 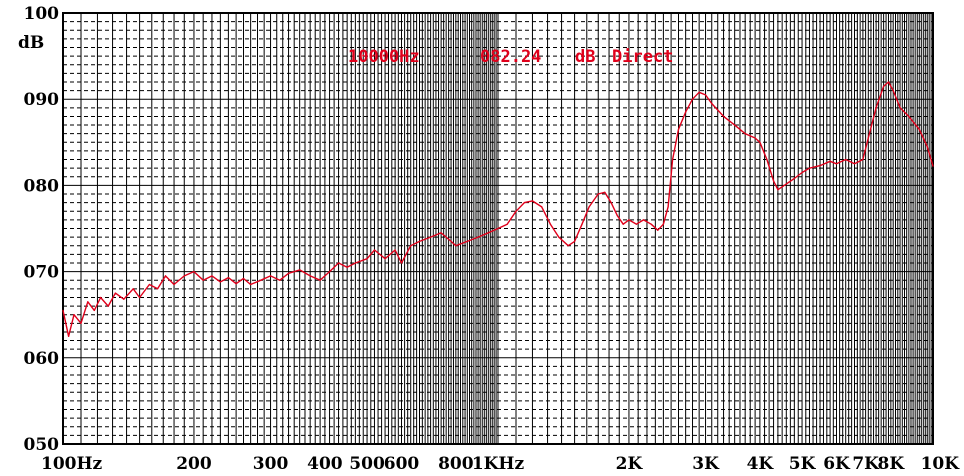 I want to click on x-tick-label: 1KHz, so click(x=498, y=464).